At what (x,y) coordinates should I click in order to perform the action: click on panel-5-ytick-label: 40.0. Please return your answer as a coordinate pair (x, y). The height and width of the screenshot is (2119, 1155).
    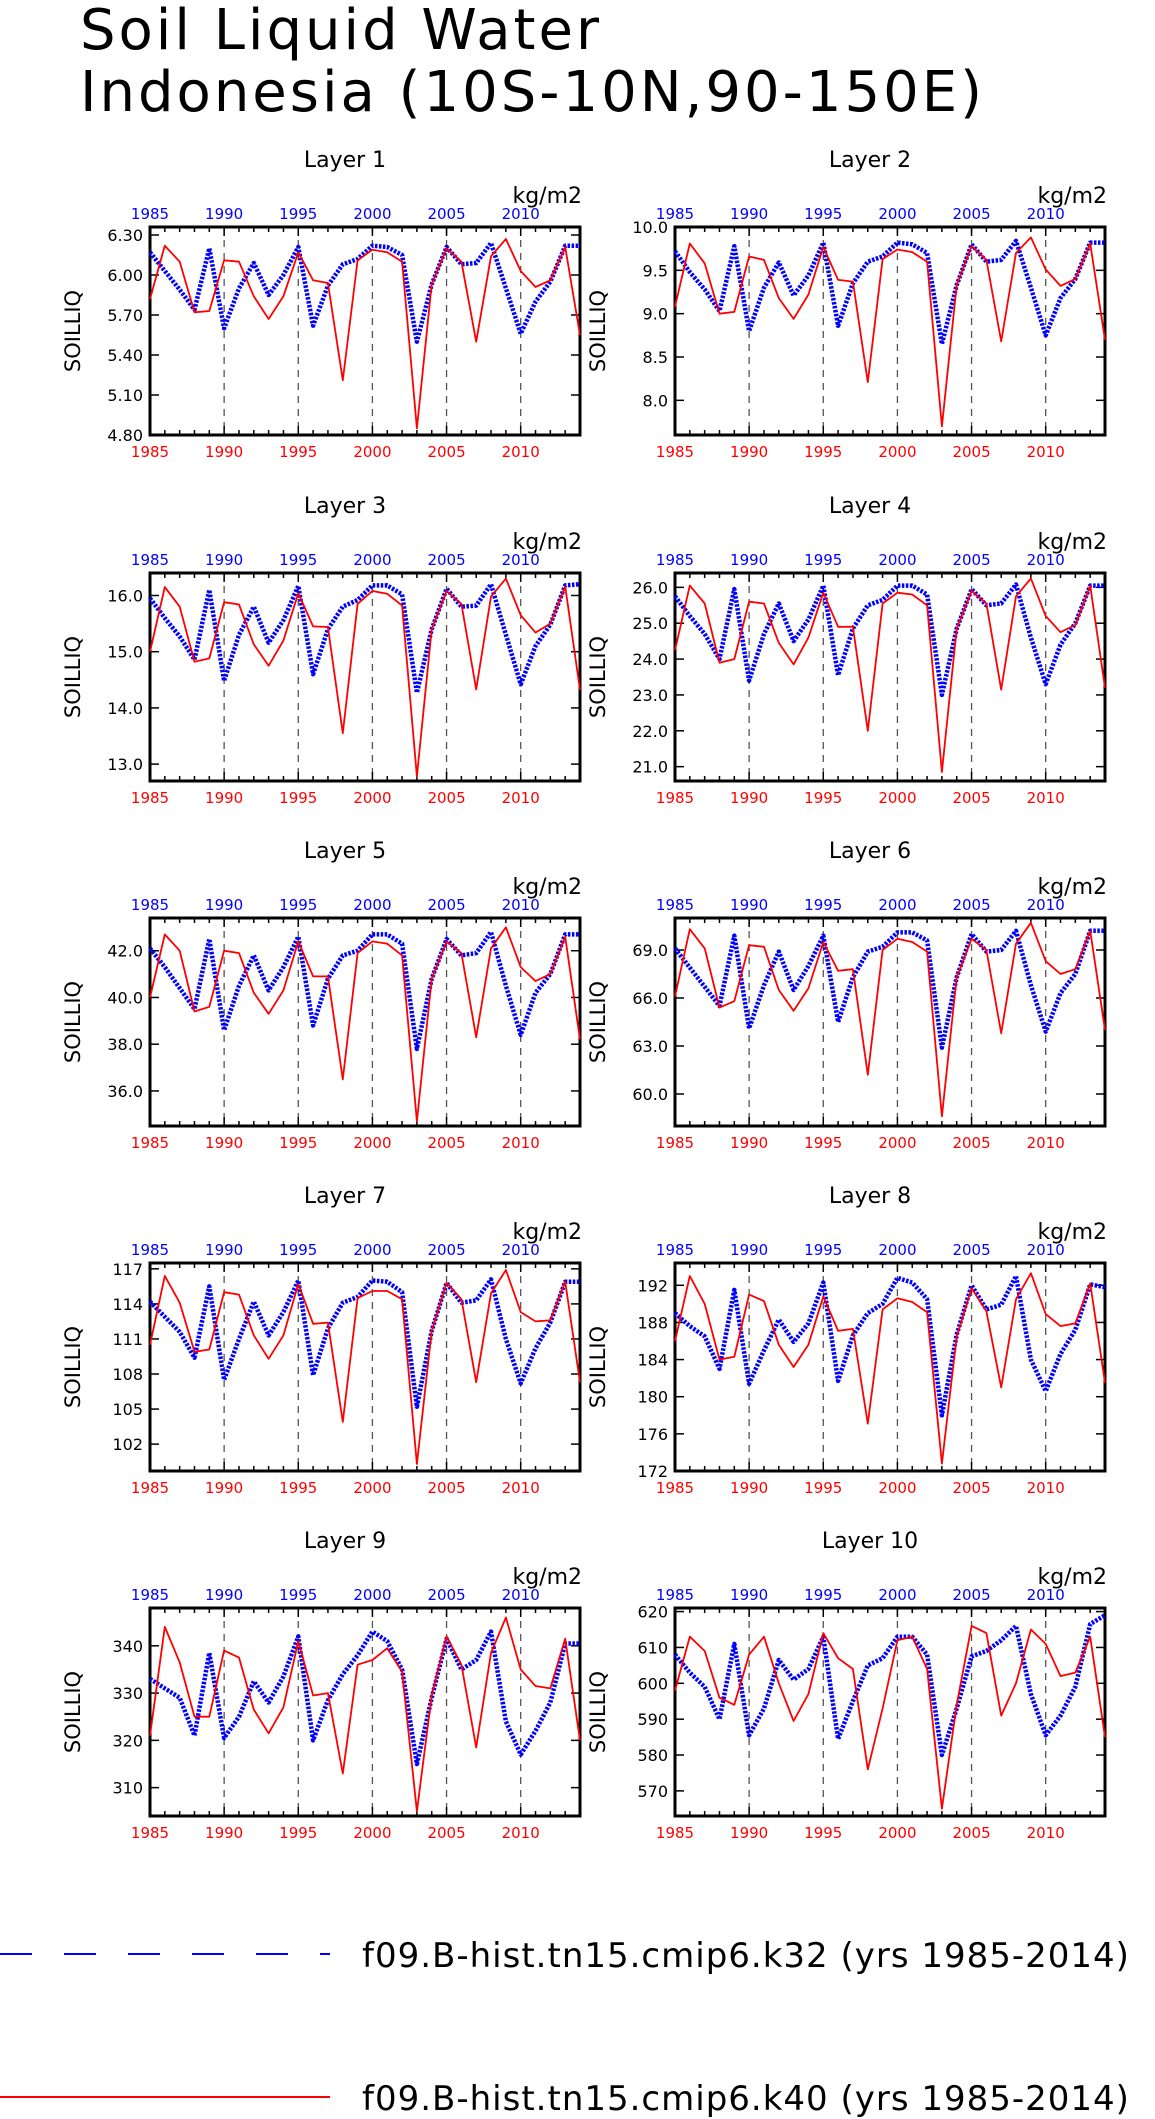
    Looking at the image, I should click on (125, 997).